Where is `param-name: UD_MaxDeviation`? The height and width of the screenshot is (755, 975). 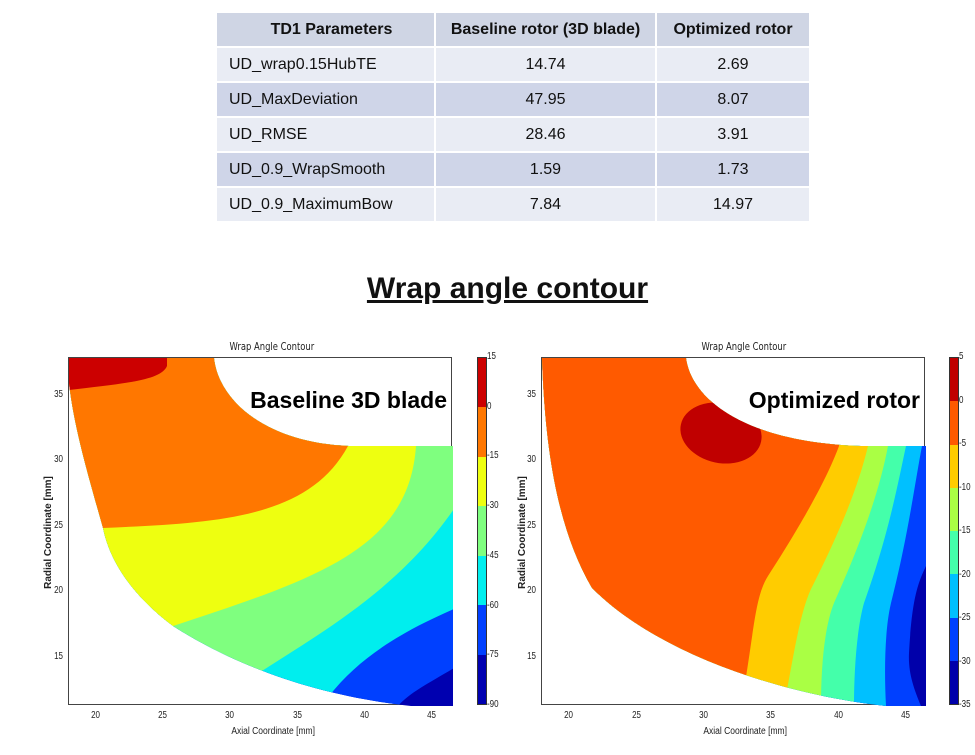 param-name: UD_MaxDeviation is located at coordinates (325, 99).